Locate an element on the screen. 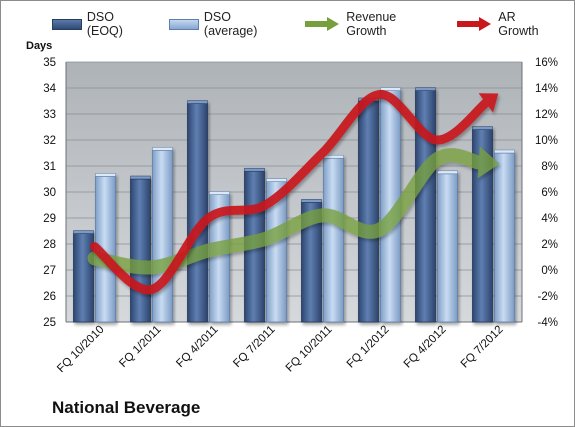  y-right-tick-label: 4% is located at coordinates (549, 219).